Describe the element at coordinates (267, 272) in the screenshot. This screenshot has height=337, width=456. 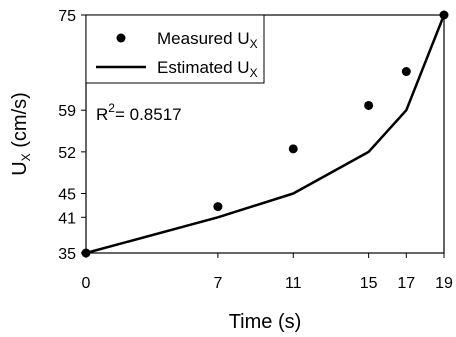
I see `x-axis: 0 7 11 15 17 19` at that location.